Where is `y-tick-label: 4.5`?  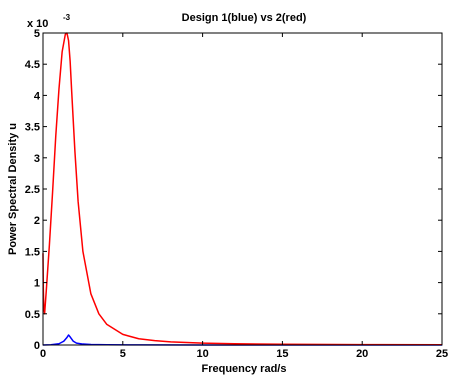 y-tick-label: 4.5 is located at coordinates (32, 65).